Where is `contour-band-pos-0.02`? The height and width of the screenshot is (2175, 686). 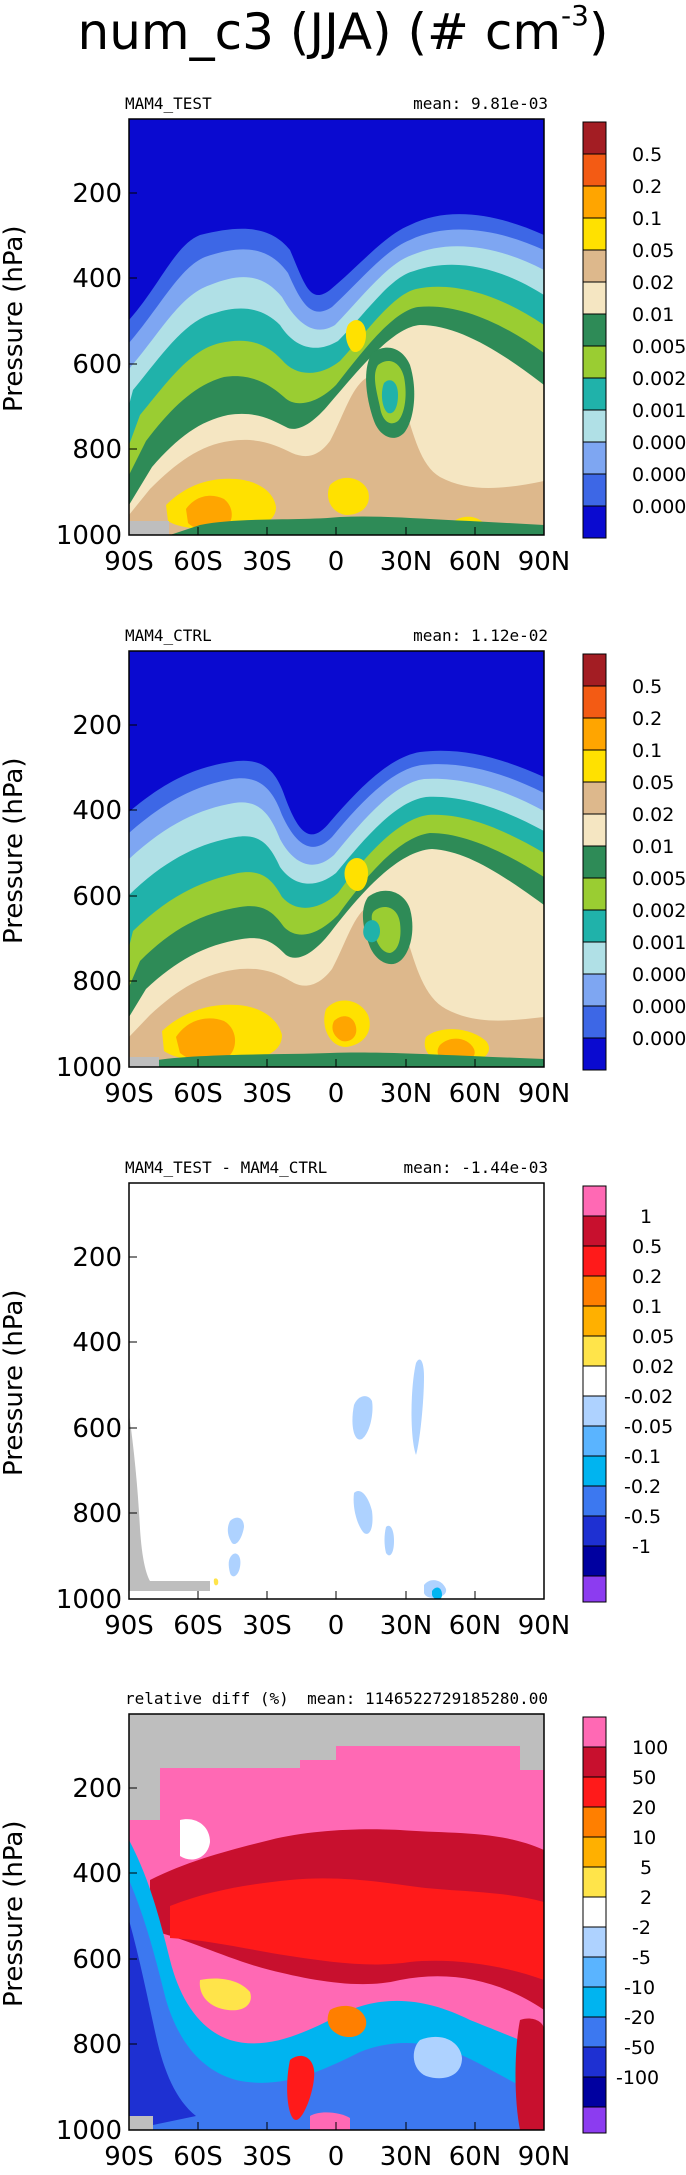
contour-band-pos-0.02 is located at coordinates (216, 1582).